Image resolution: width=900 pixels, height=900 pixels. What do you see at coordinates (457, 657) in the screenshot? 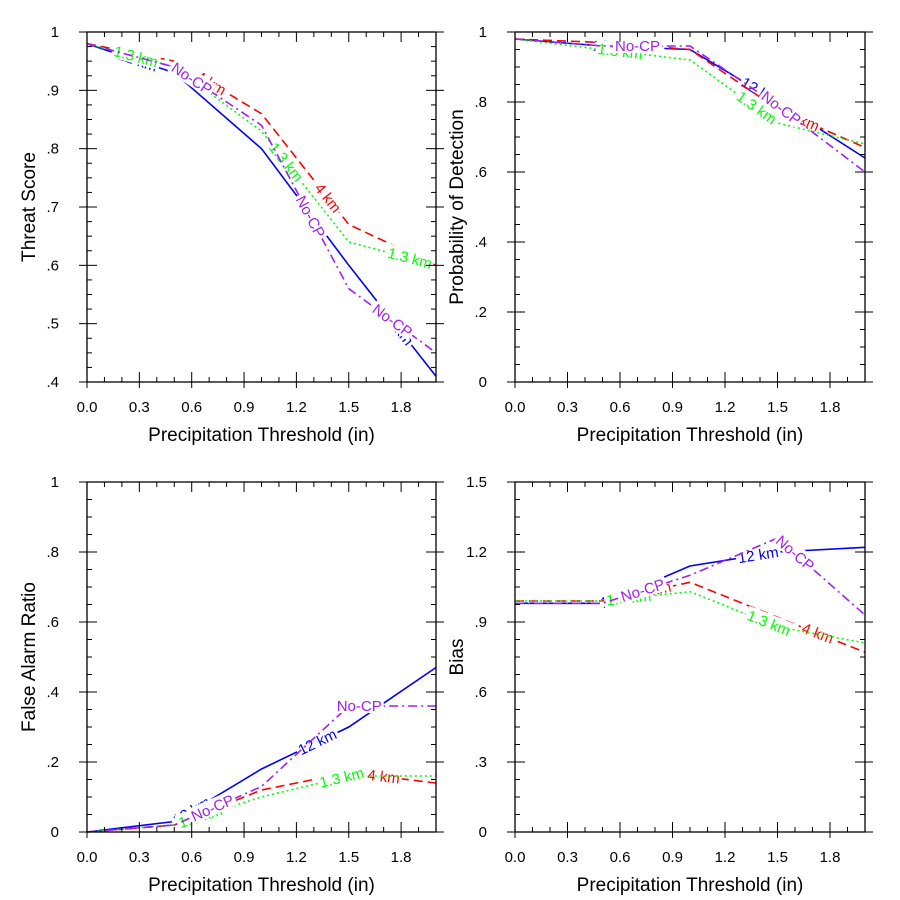
I see `y-axis-title: Bias` at bounding box center [457, 657].